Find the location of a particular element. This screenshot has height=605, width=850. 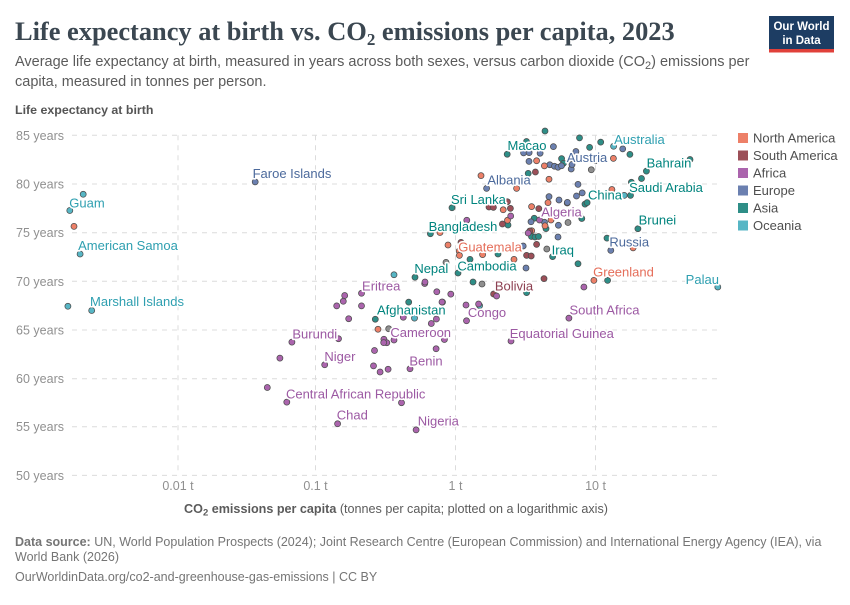

svg-text: Greenland is located at coordinates (623, 272).